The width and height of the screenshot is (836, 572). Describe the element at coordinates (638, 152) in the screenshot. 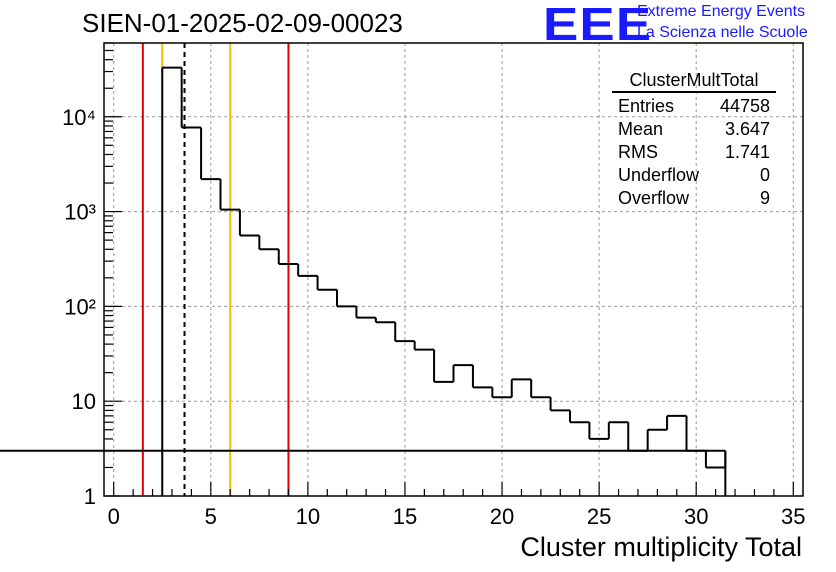

I see `stats-label: RMS` at that location.